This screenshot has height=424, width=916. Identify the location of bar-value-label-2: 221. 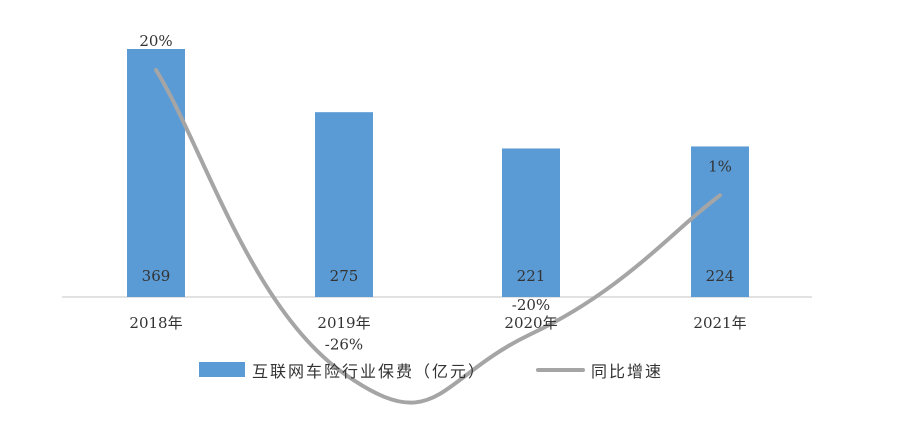
(531, 276).